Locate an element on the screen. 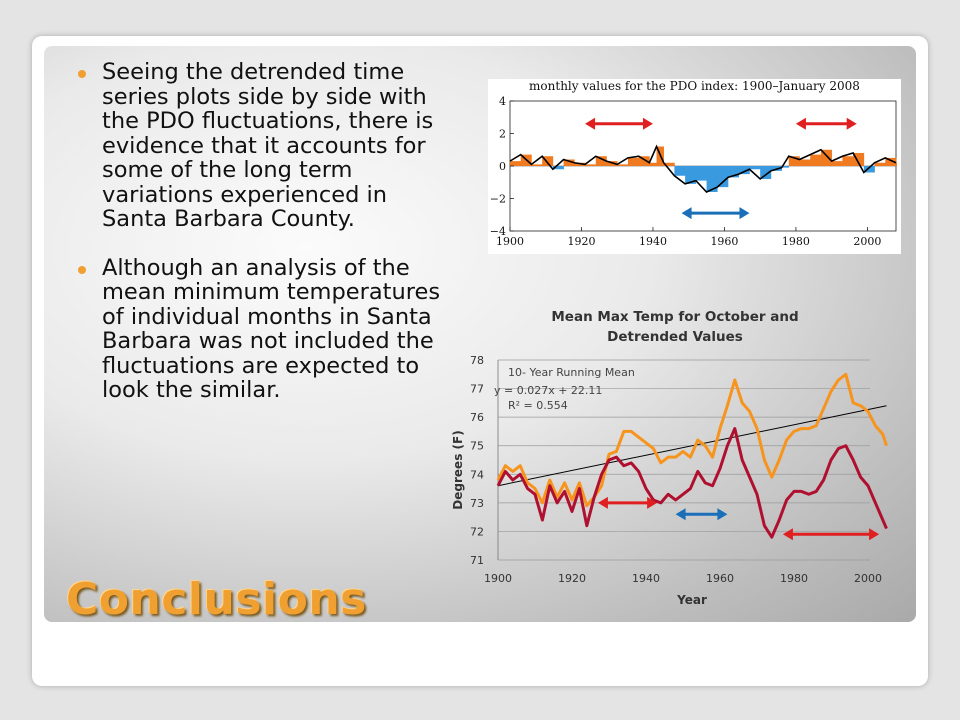  temp-y-tick-label: 74 is located at coordinates (477, 474).